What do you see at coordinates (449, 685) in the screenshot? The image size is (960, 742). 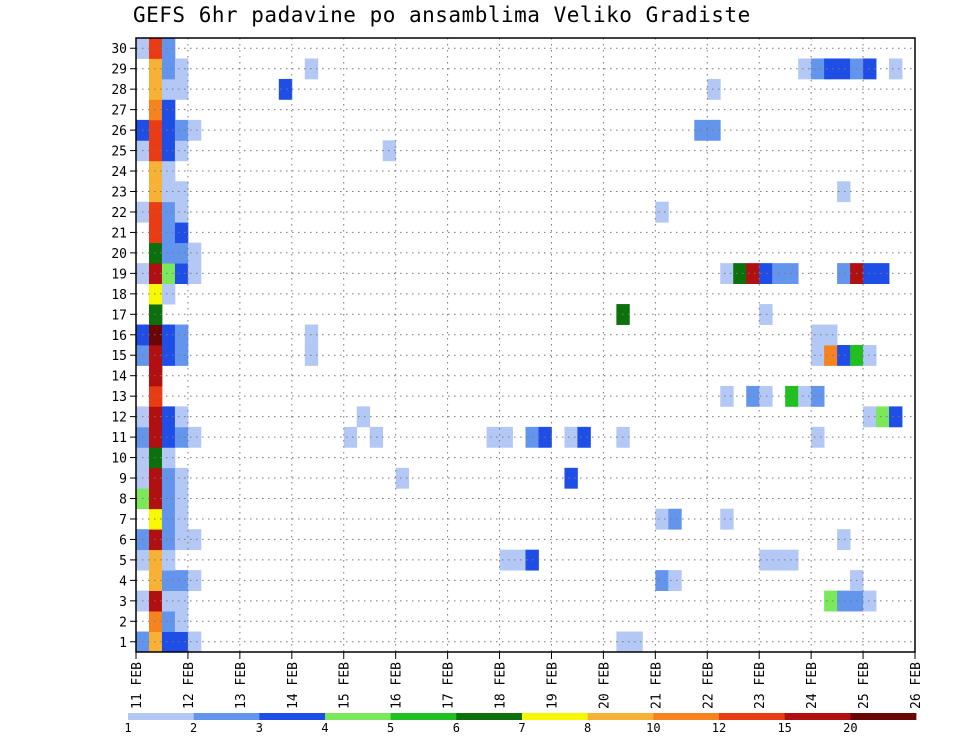 I see `x-tick-label: 17 FEB` at bounding box center [449, 685].